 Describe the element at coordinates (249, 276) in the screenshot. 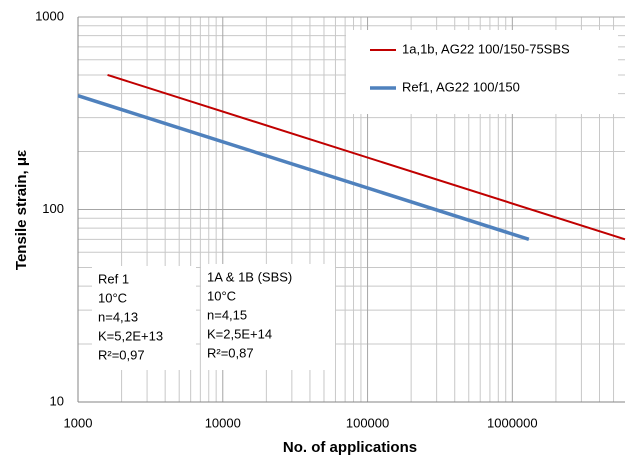

I see `annotation-text: 1A & 1B (SBS)` at that location.